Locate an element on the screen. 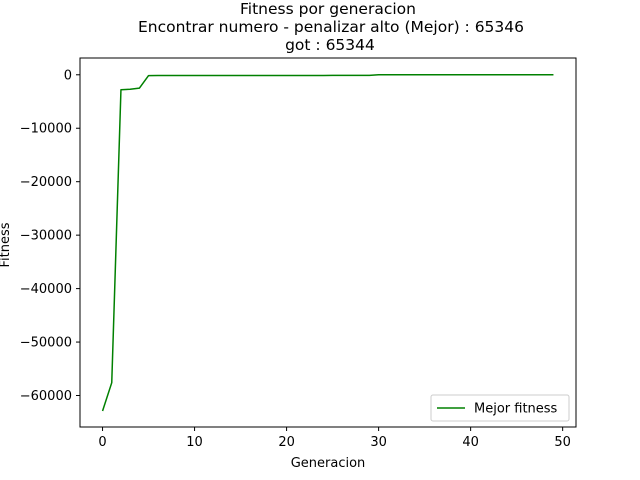  y-tick-label: −10000 is located at coordinates (46, 129).